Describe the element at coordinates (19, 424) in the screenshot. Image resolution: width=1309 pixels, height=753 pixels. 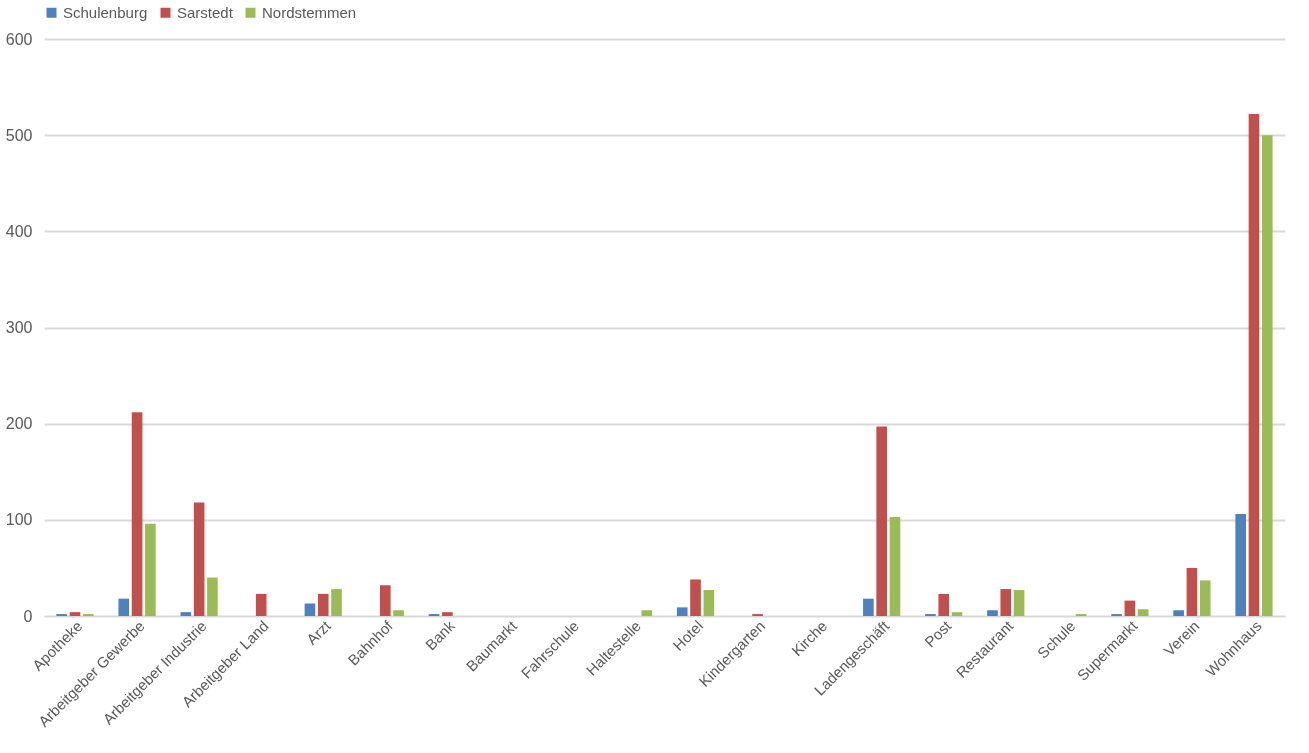
I see `y-tick-label: 200` at that location.